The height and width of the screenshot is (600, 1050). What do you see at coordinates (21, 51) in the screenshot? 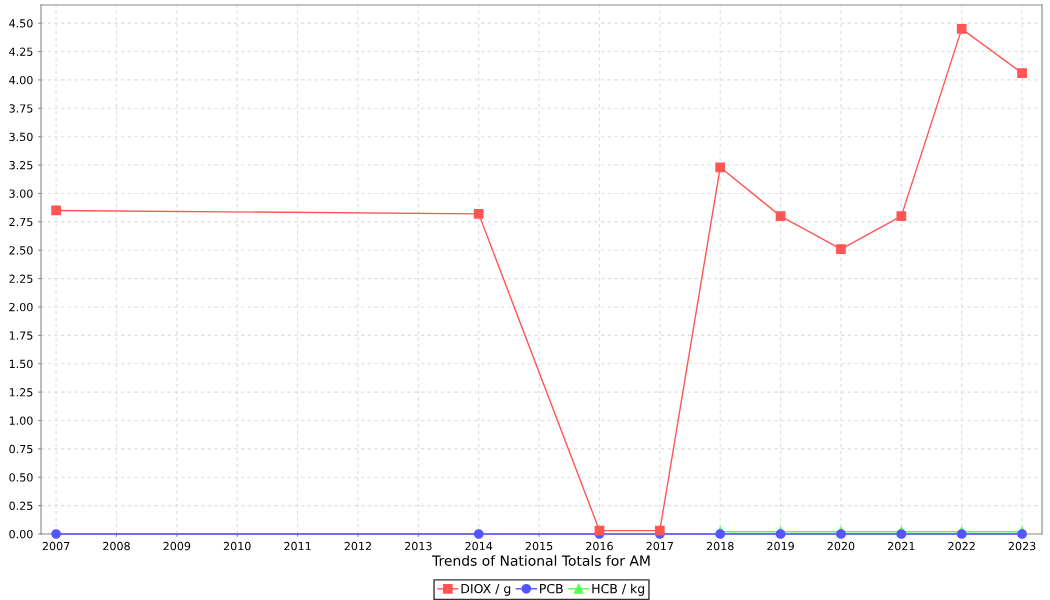
I see `y-tick-label: 4.25` at bounding box center [21, 51].